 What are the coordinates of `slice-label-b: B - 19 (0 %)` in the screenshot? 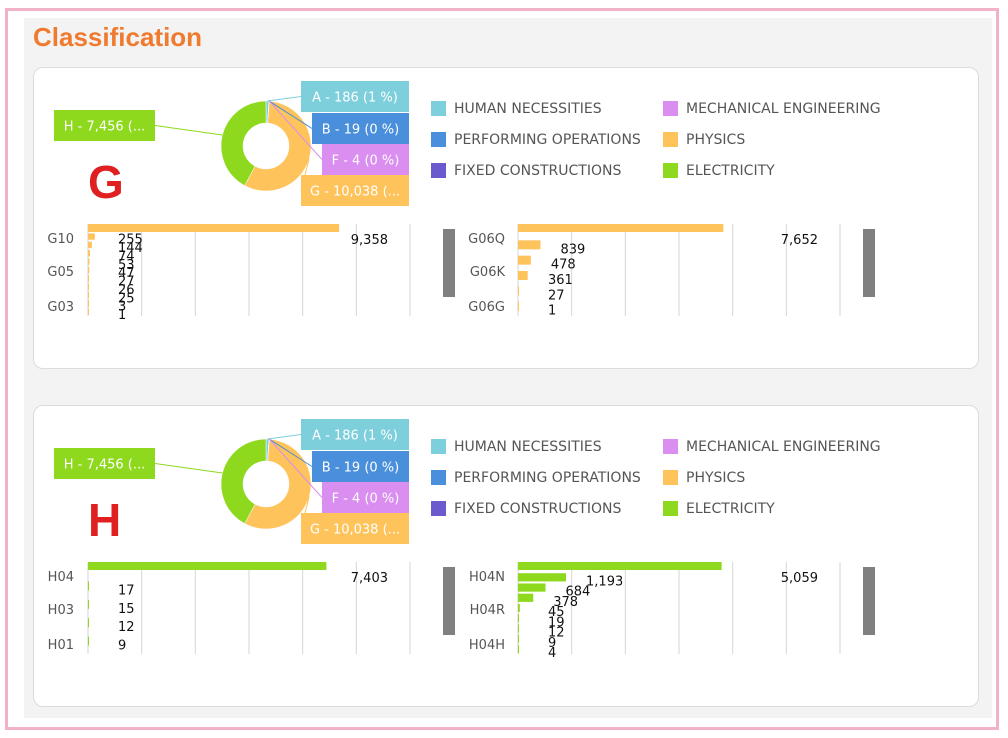 It's located at (360, 468).